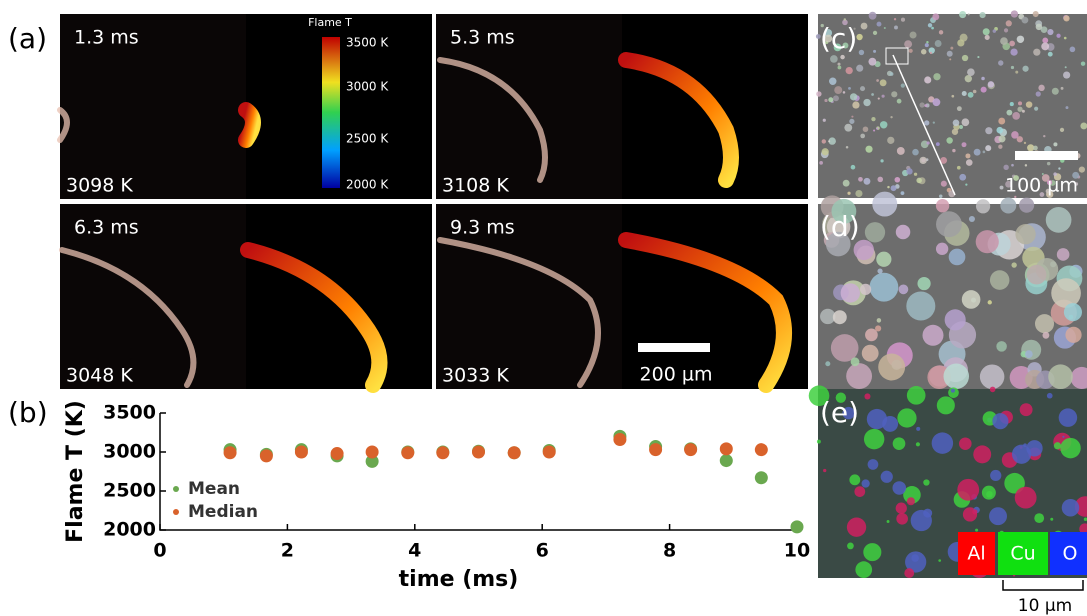 The image size is (1087, 616). I want to click on frame-time: 1.3 ms, so click(106, 38).